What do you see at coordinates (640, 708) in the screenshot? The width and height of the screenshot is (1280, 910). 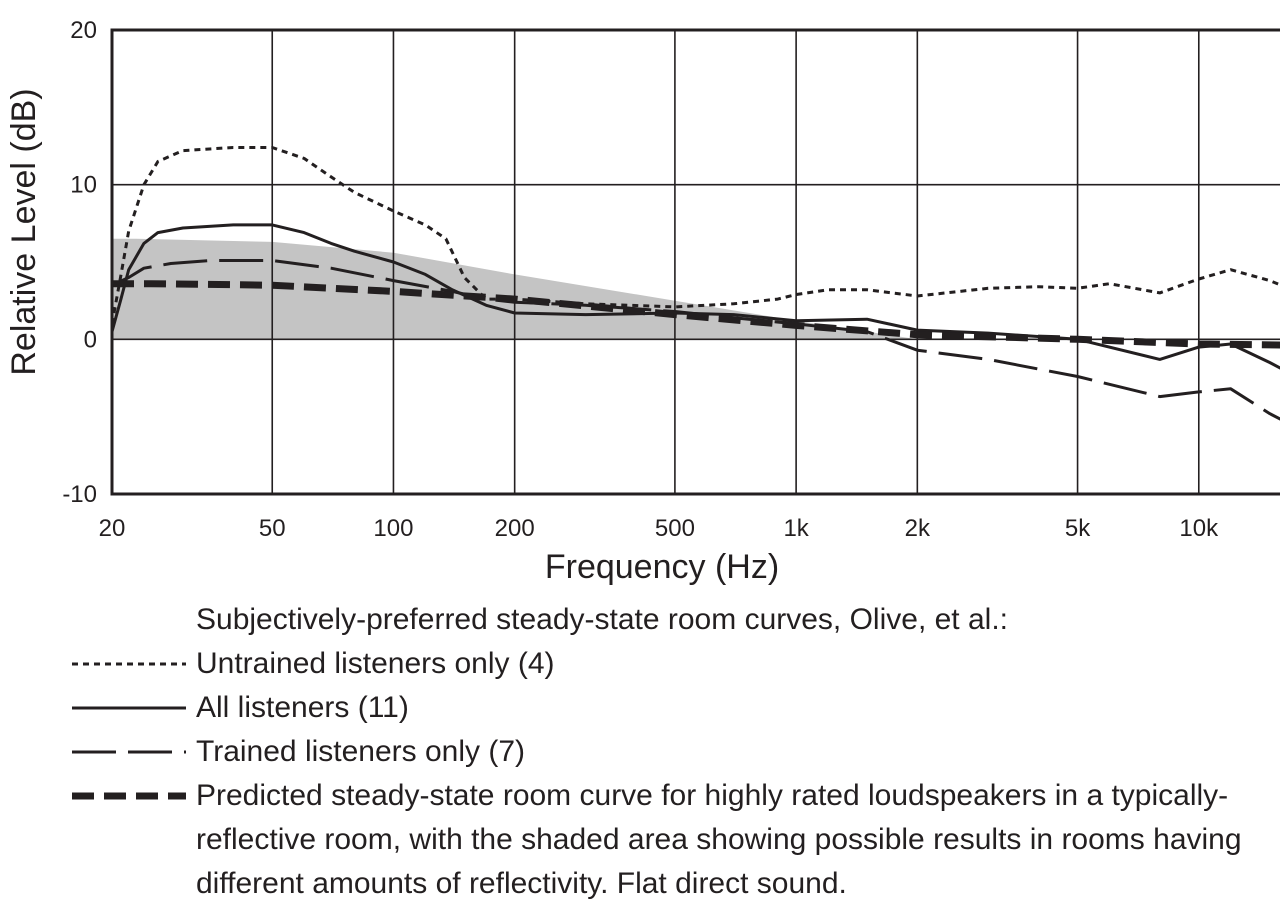 I see `legend-entry-all: All listeners (11)` at bounding box center [640, 708].